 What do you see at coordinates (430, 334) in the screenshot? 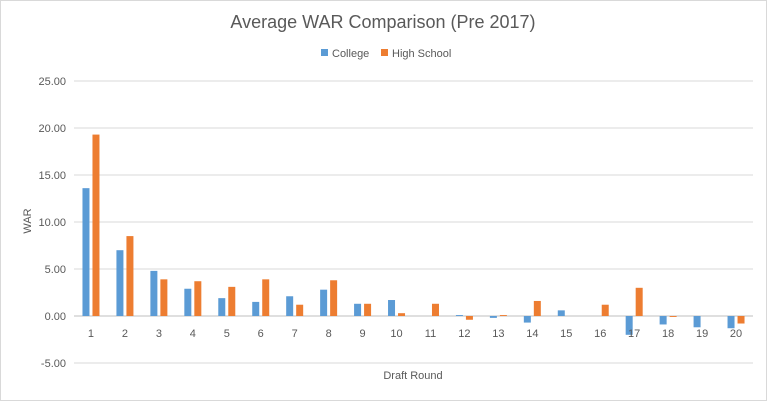
I see `x-tick-label: 11` at bounding box center [430, 334].